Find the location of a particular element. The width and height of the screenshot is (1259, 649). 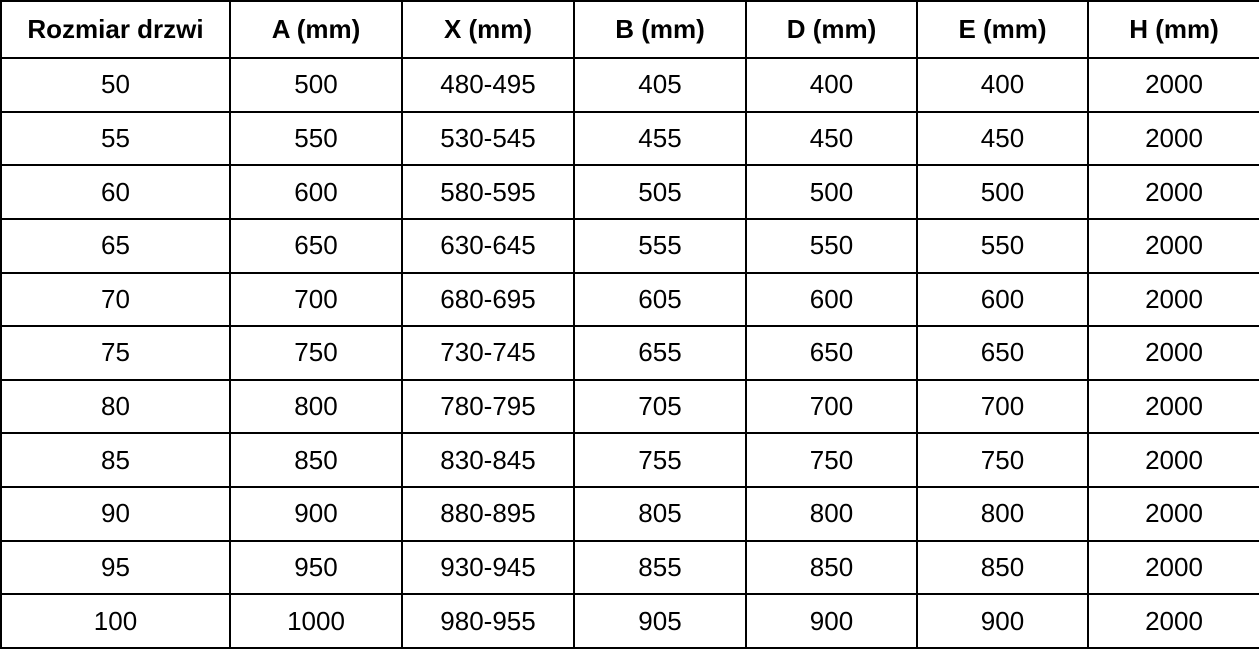

column-header-h-mm: H (mm) is located at coordinates (1173, 29).